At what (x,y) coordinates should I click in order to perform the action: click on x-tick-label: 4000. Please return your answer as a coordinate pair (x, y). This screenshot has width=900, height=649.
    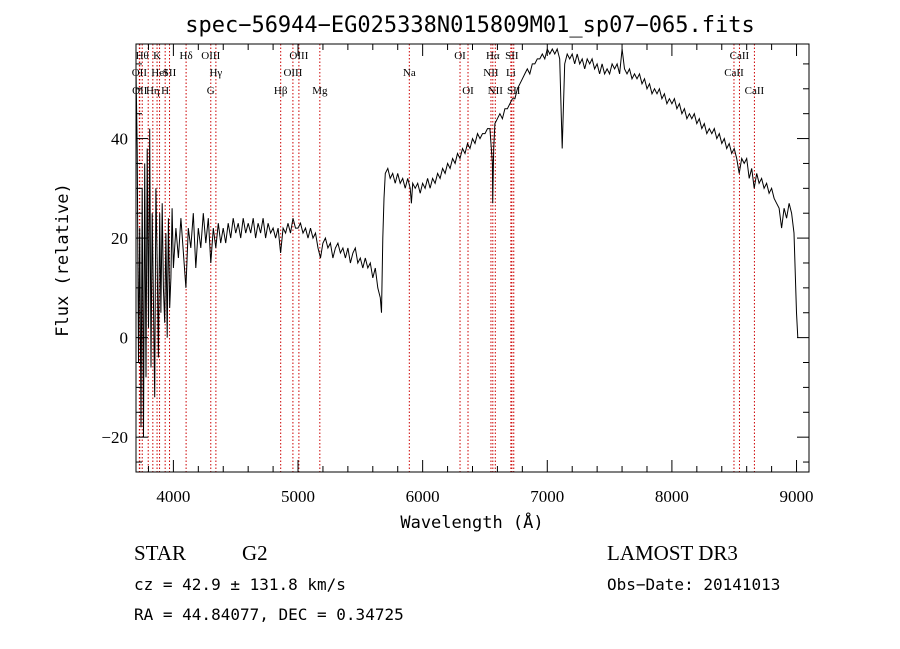
    Looking at the image, I should click on (173, 496).